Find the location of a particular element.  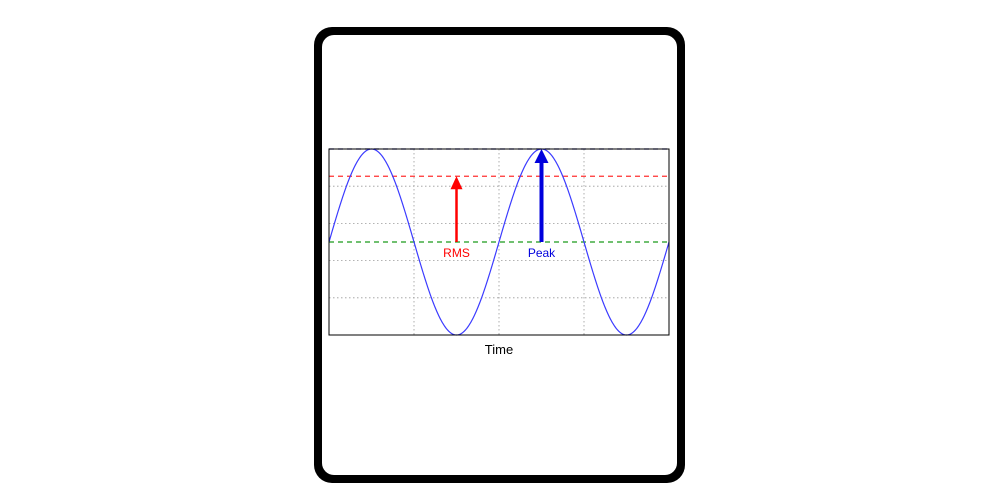

sine-wave-line is located at coordinates (499, 242).